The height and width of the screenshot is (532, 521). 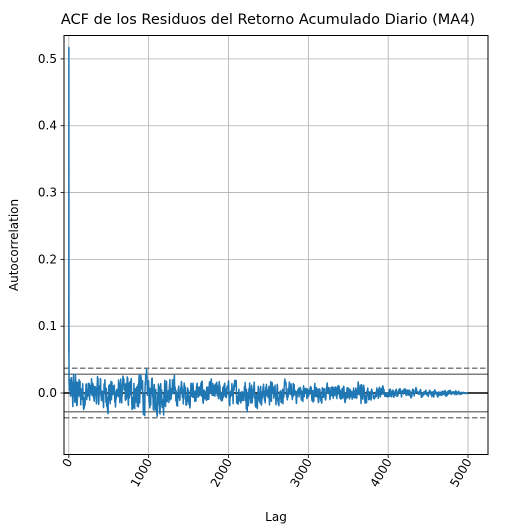 I want to click on x-tick-label-3: 3000, so click(x=301, y=472).